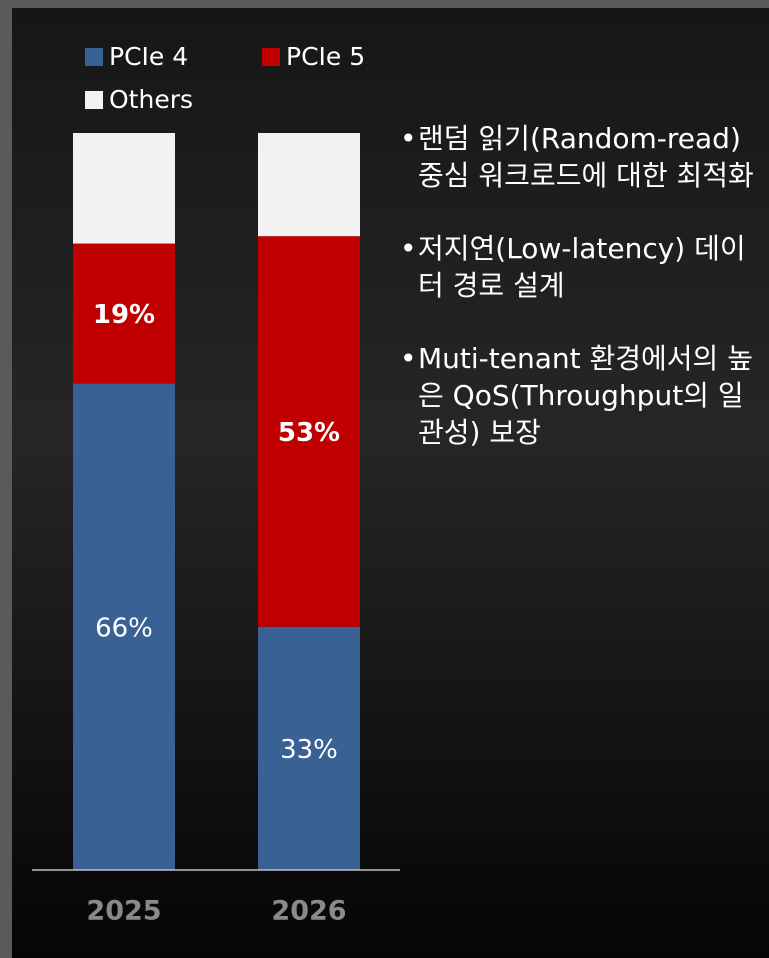 This screenshot has width=769, height=958. I want to click on bullet-note: 랜덤 읽기(Random-read) 중심 워크로드에 대한 최적화, so click(580, 157).